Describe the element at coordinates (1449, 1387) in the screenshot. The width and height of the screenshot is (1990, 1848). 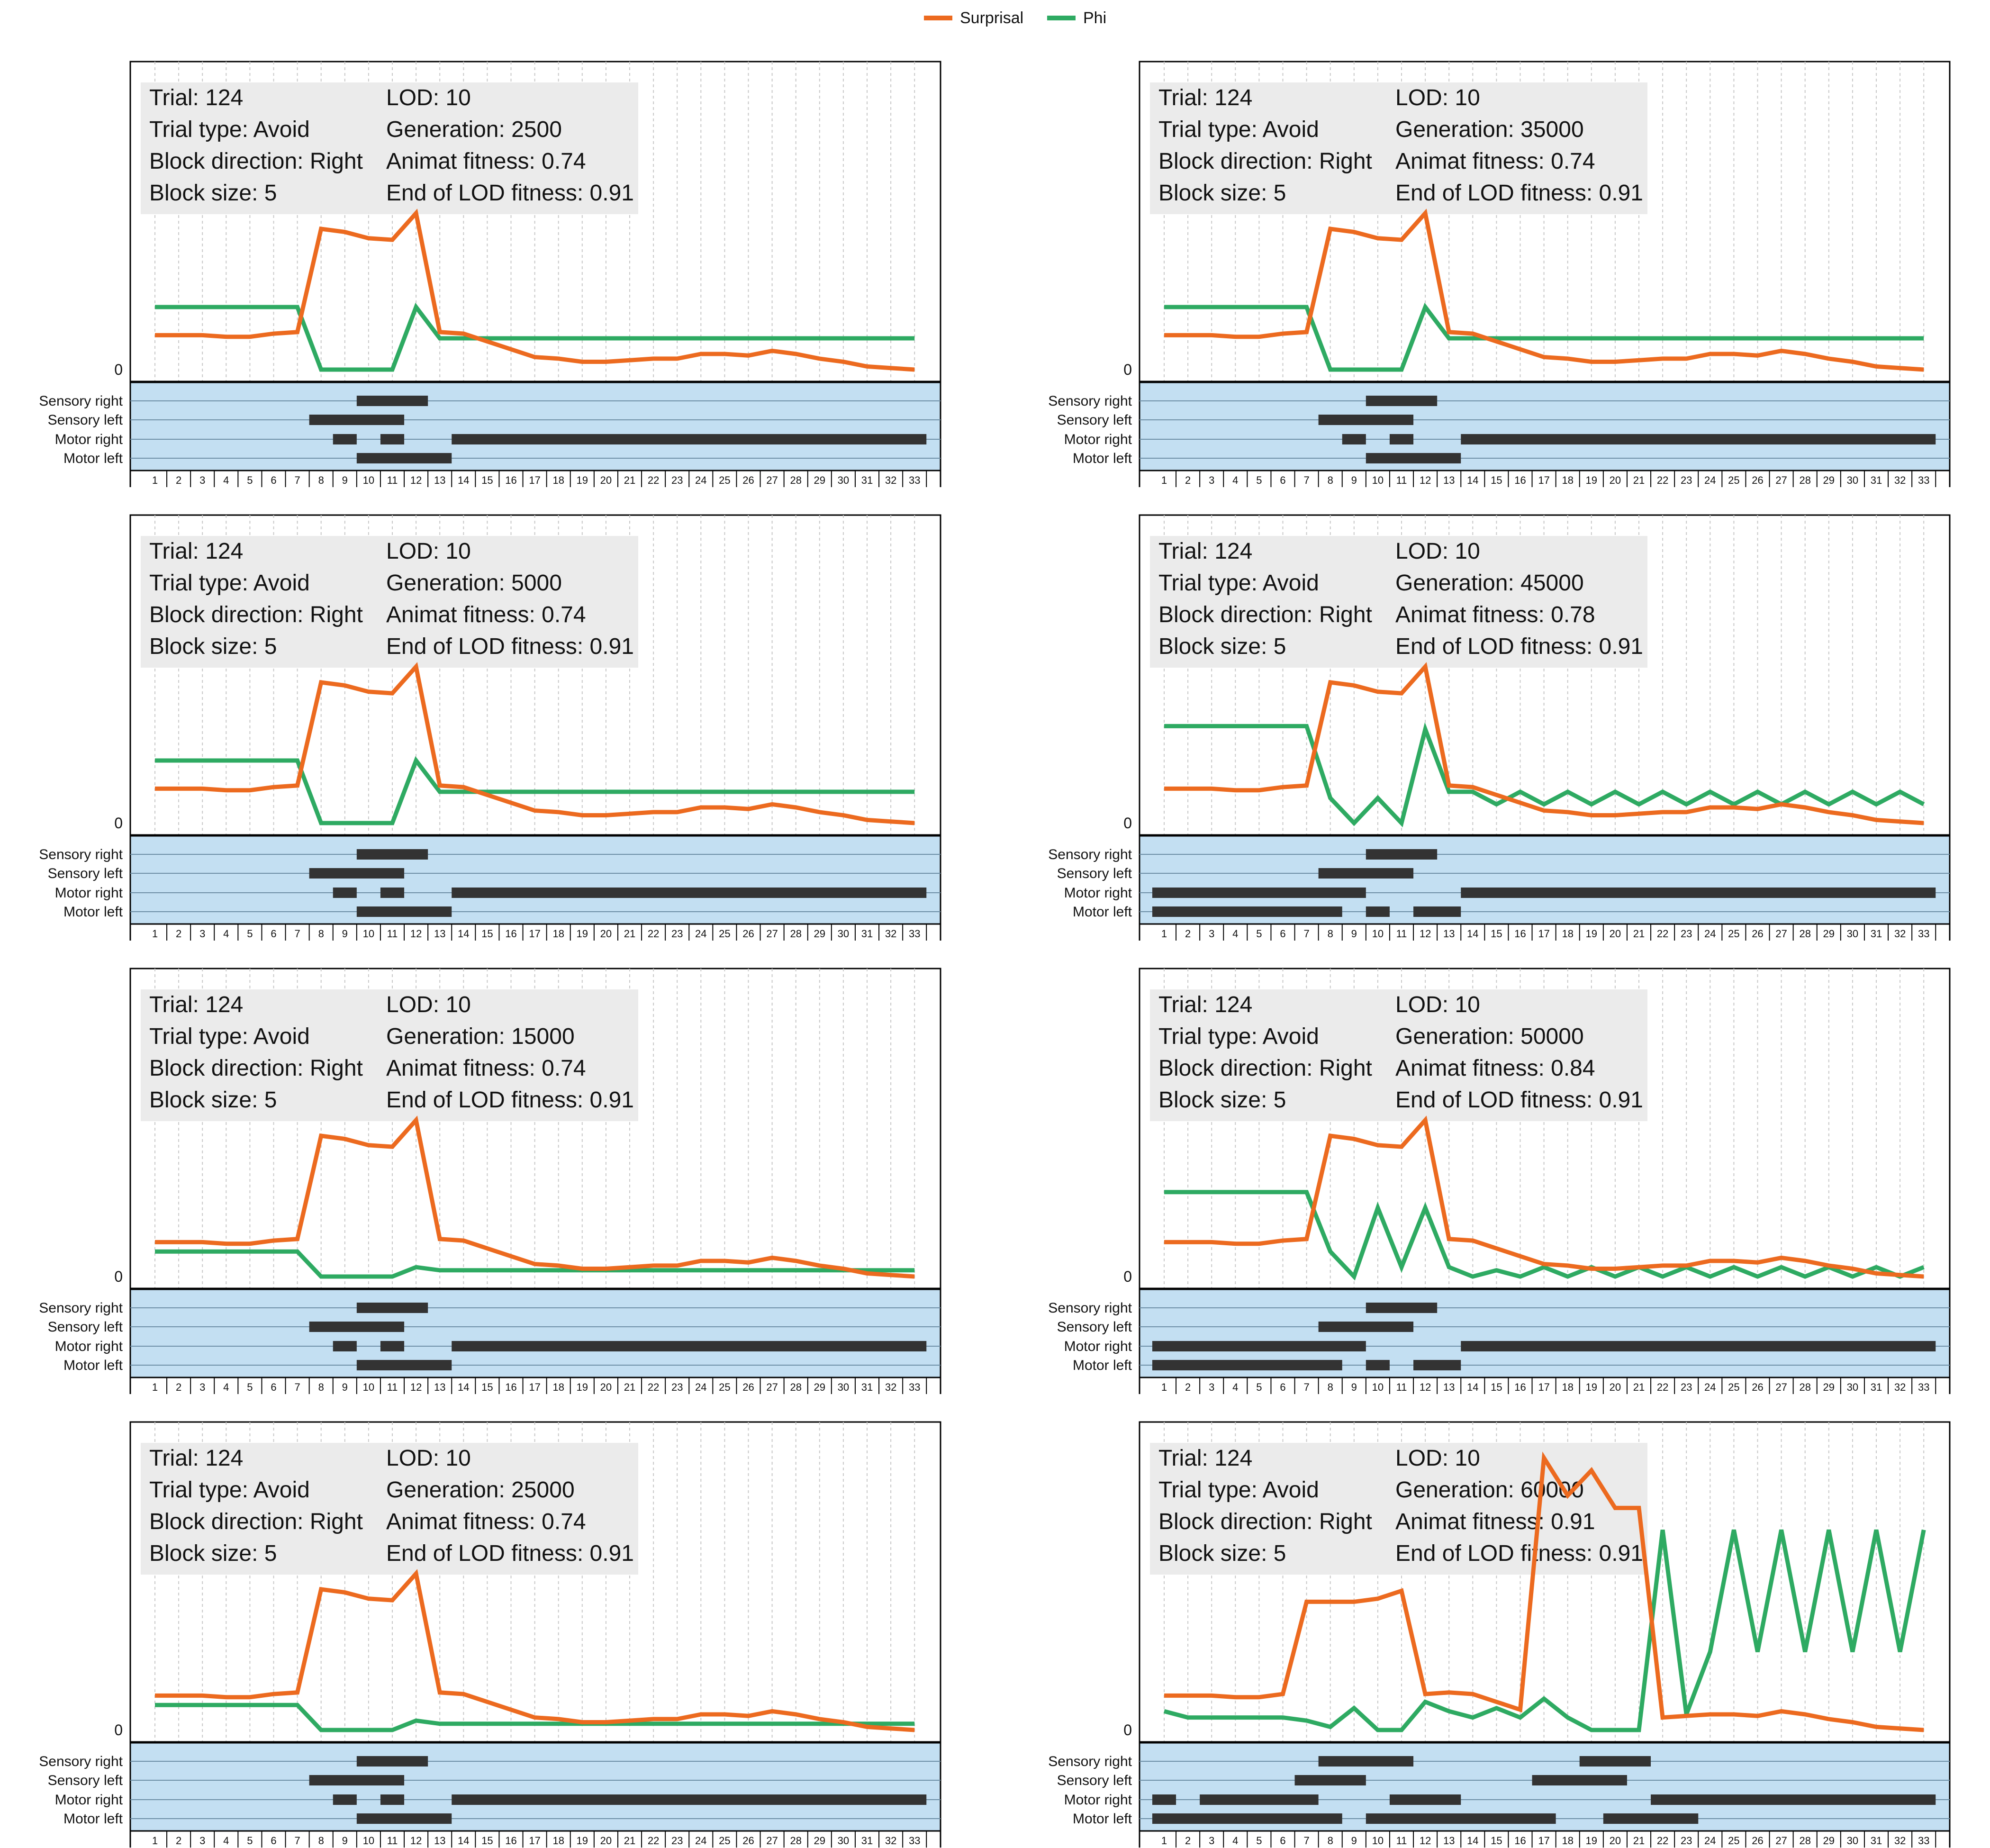
I see `tick-label: 13` at that location.